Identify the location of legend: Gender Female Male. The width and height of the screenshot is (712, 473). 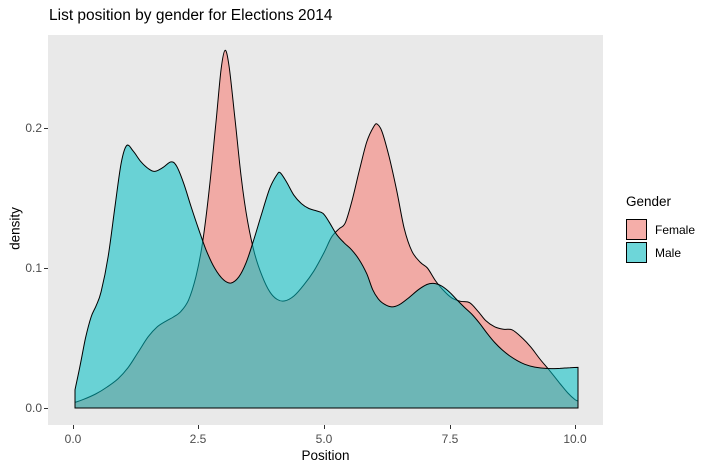
(660, 229).